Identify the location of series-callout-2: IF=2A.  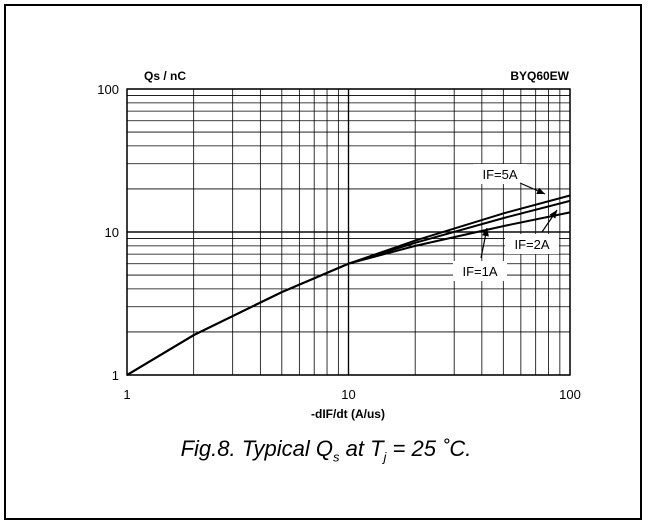
(532, 231).